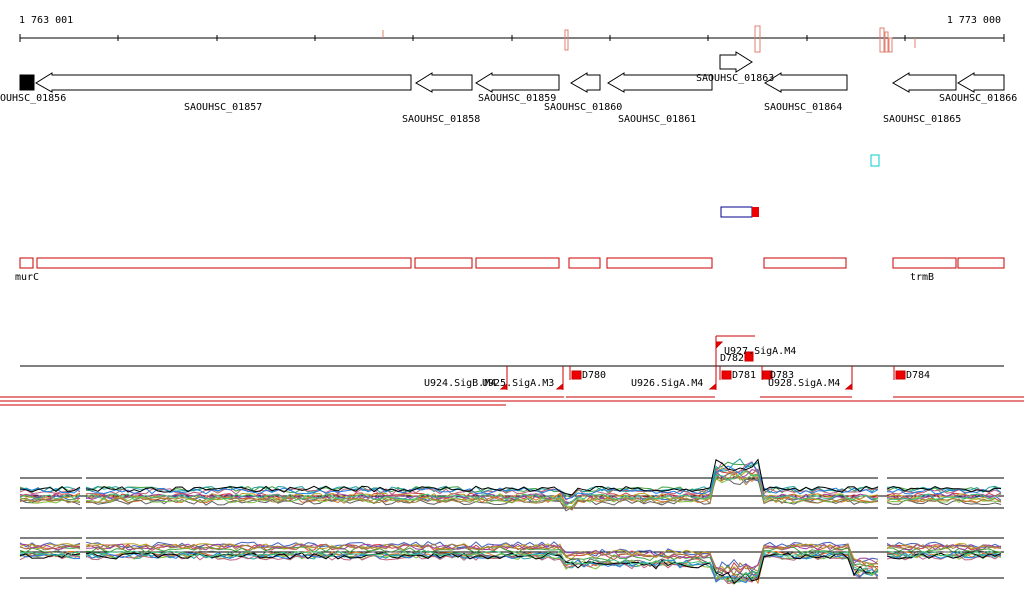  I want to click on operon-label-murC: murC, so click(27, 277).